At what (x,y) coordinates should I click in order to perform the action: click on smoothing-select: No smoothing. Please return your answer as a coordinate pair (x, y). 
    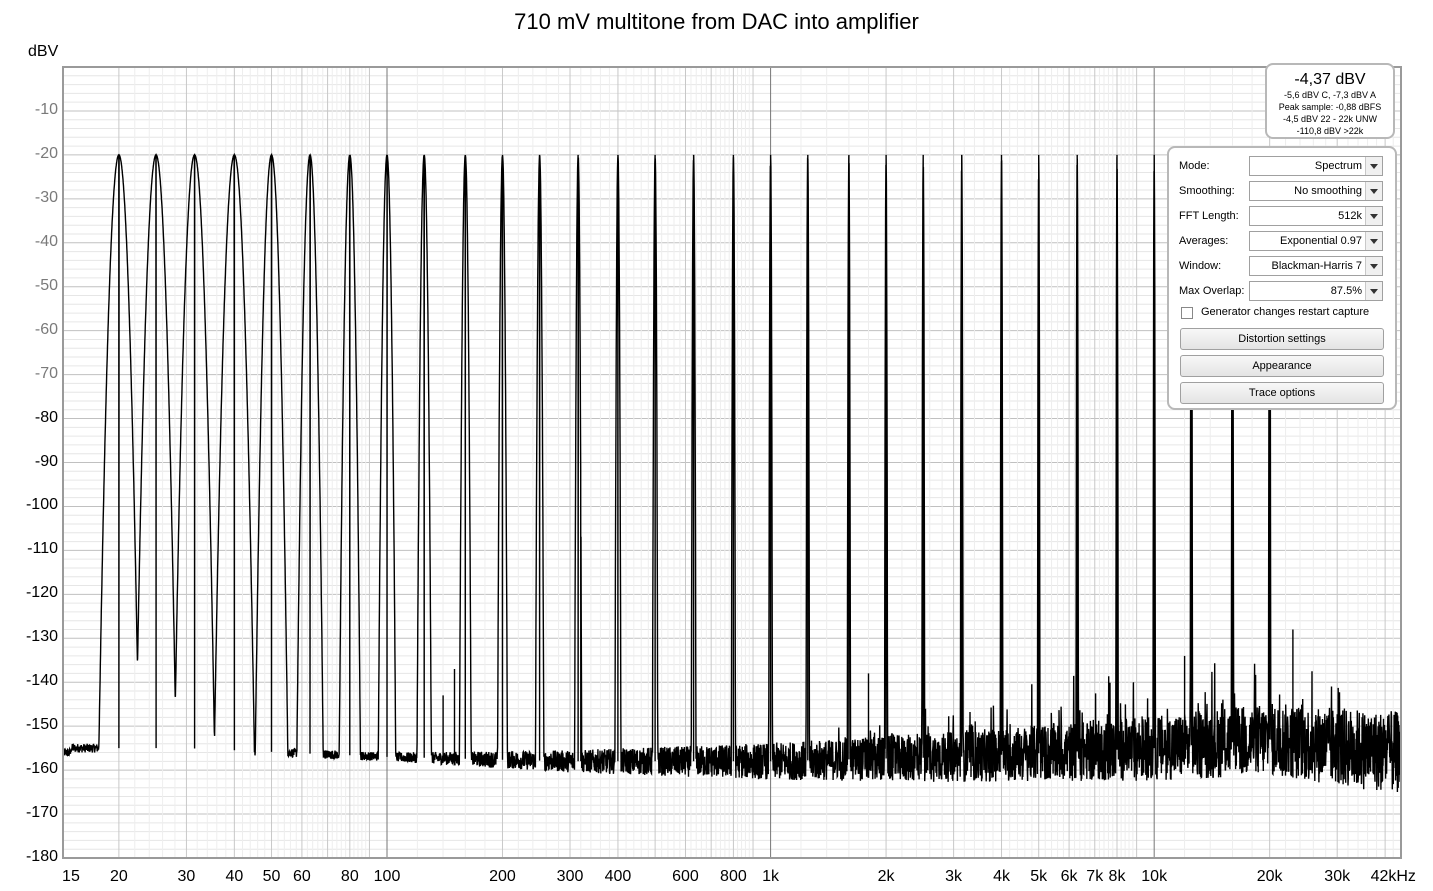
    Looking at the image, I should click on (1316, 191).